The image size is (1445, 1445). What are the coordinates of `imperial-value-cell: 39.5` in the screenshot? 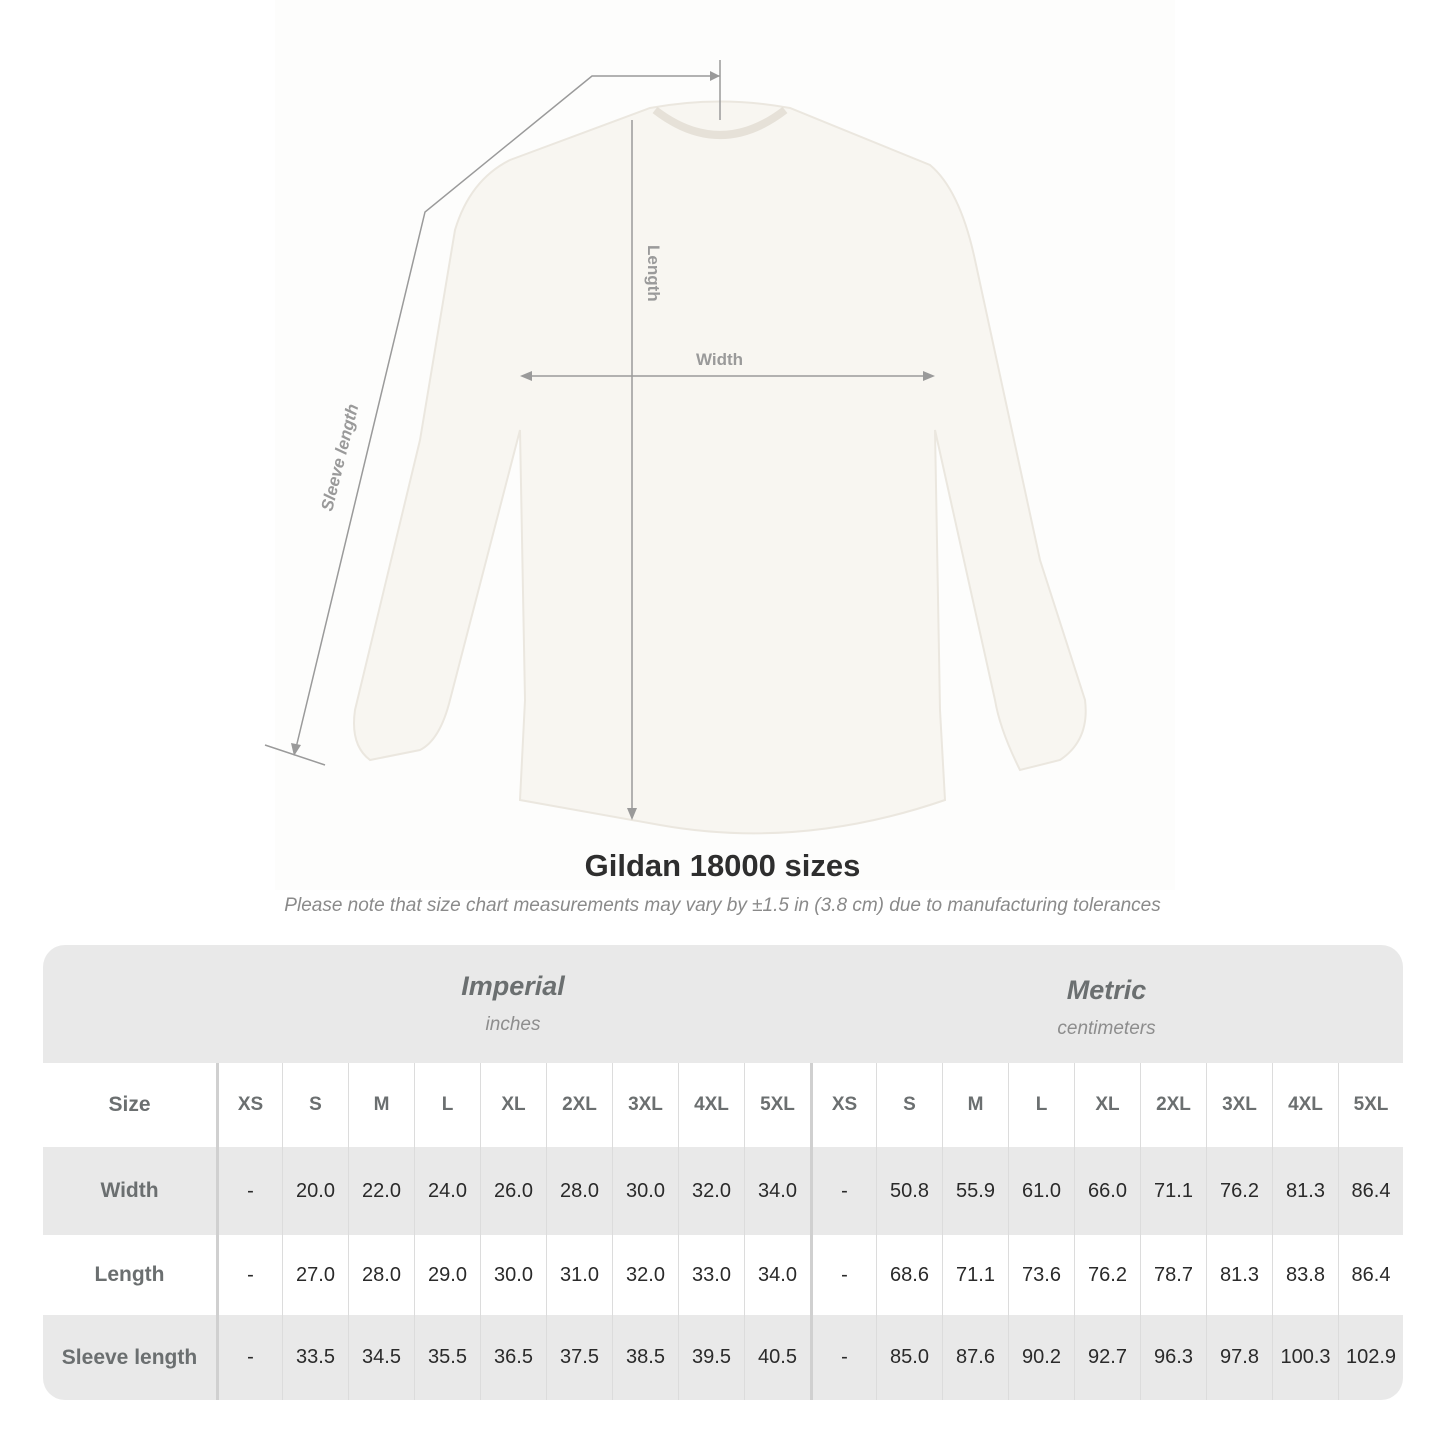 It's located at (711, 1357).